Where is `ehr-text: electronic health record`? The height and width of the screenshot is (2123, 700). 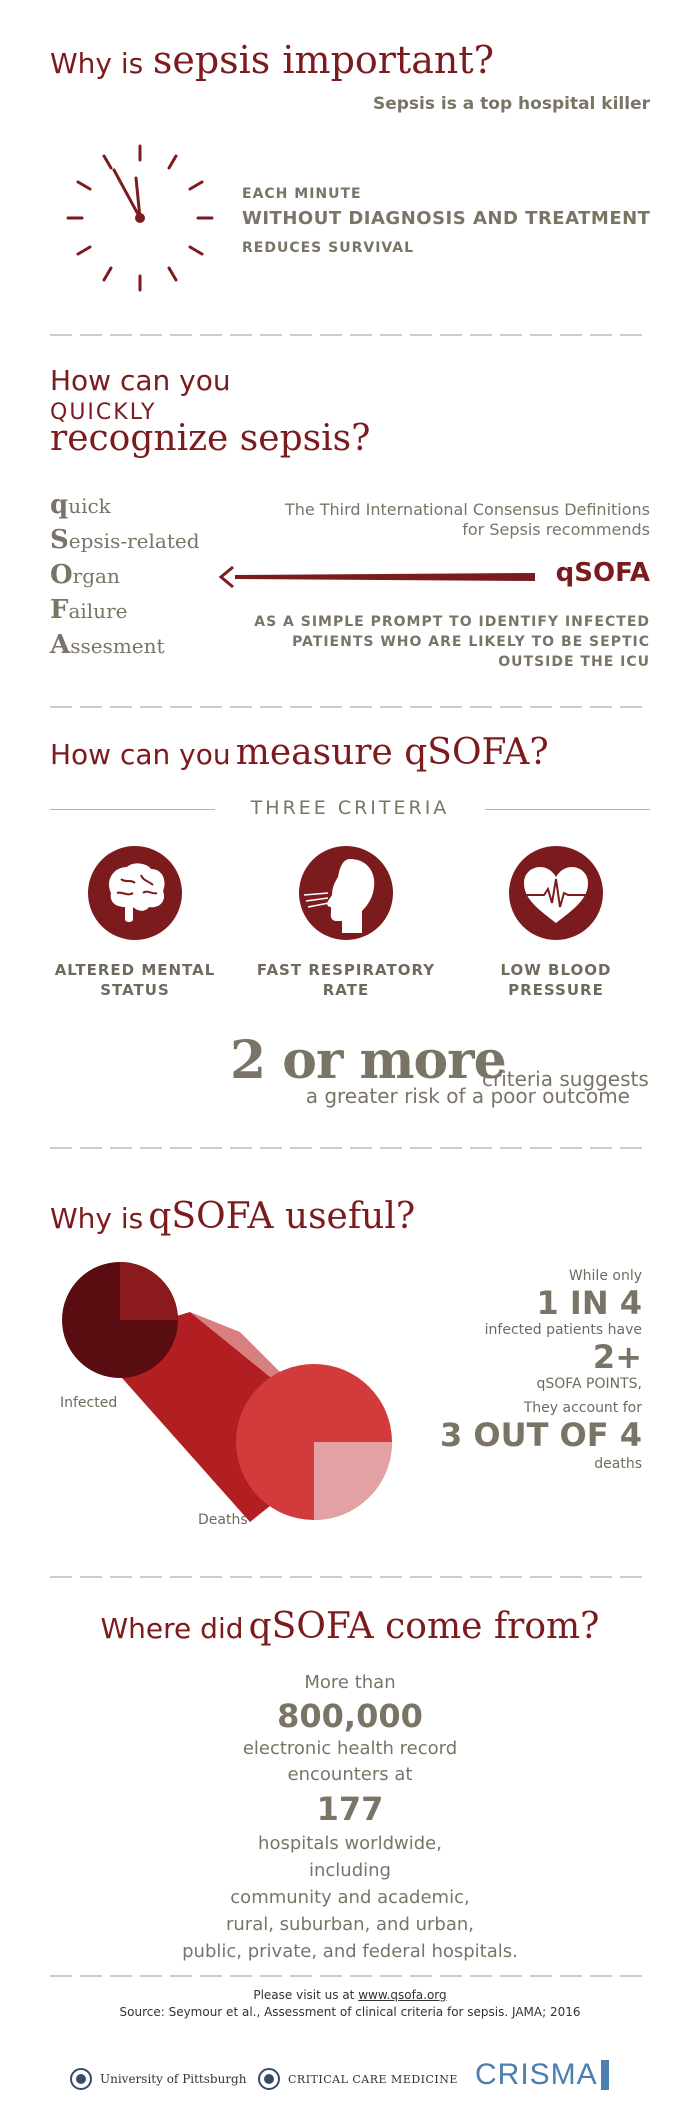 ehr-text: electronic health record is located at coordinates (350, 1748).